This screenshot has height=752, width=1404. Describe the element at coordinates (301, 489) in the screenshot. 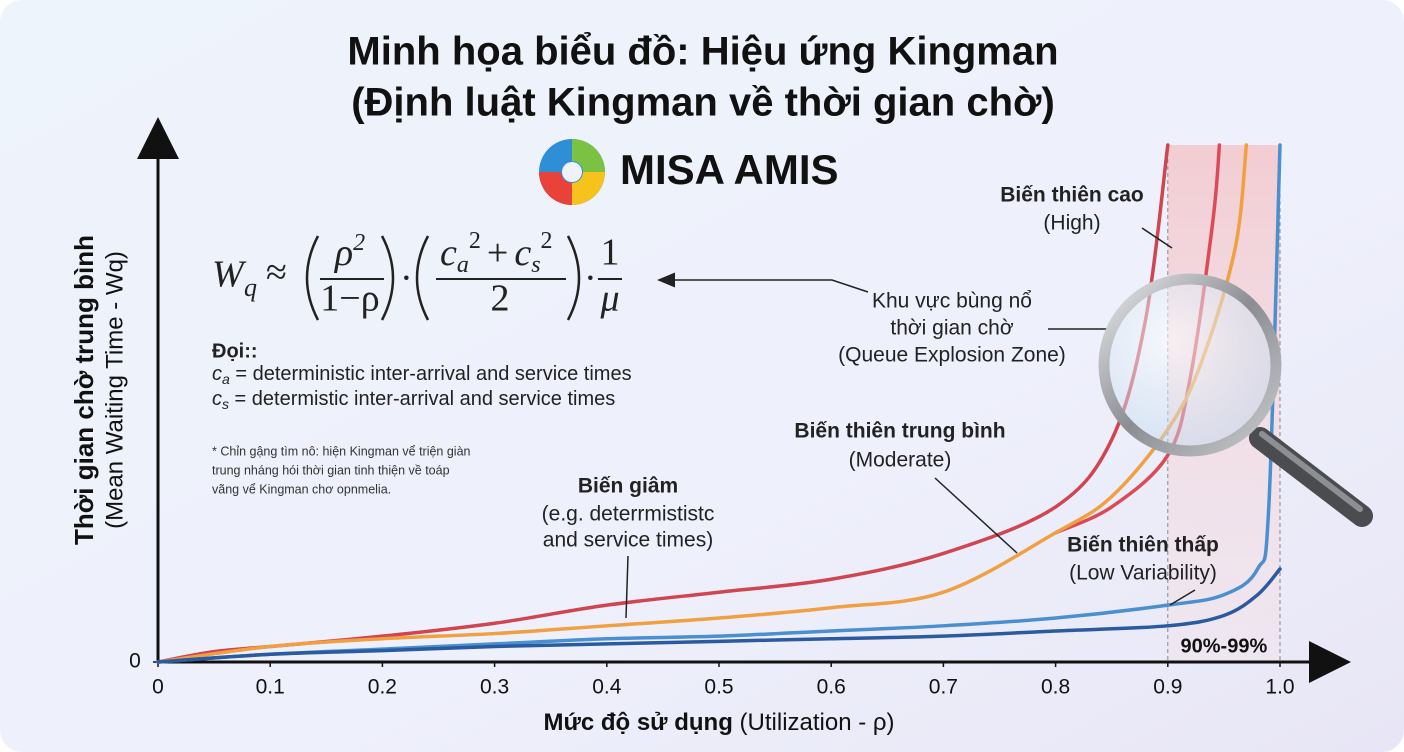

I see `footnote: vãng vể Kingman chơ opnmelia.` at that location.